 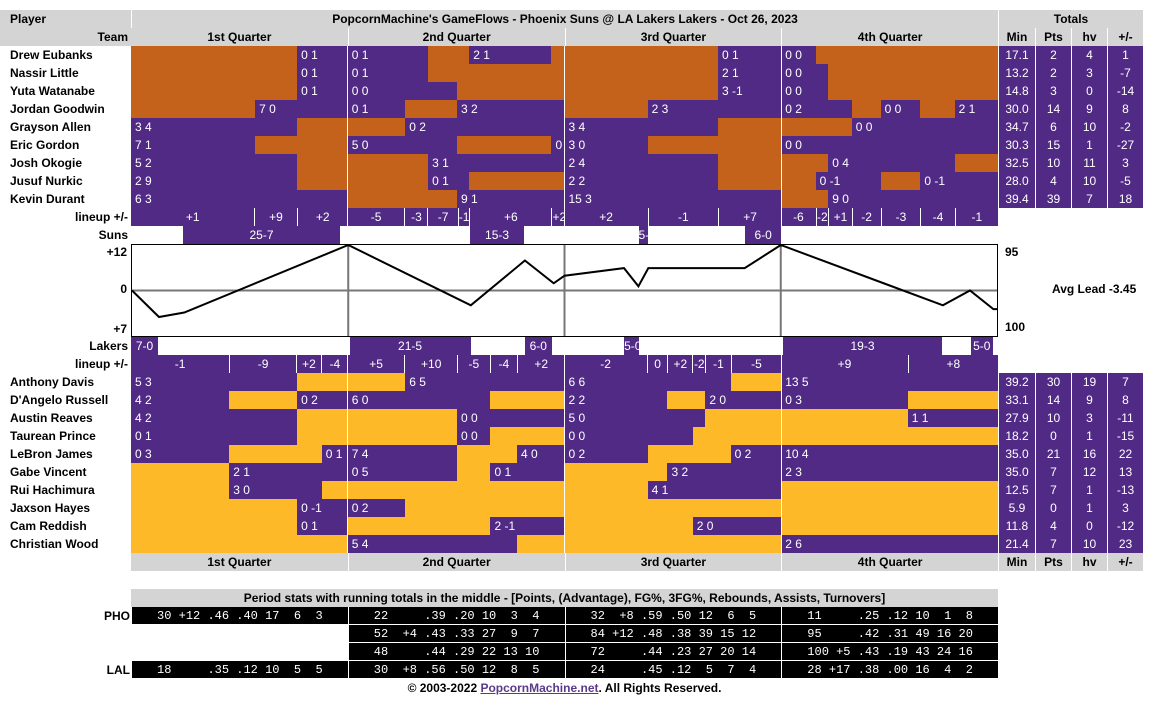 What do you see at coordinates (120, 329) in the screenshot?
I see `y-label-bottom: +7` at bounding box center [120, 329].